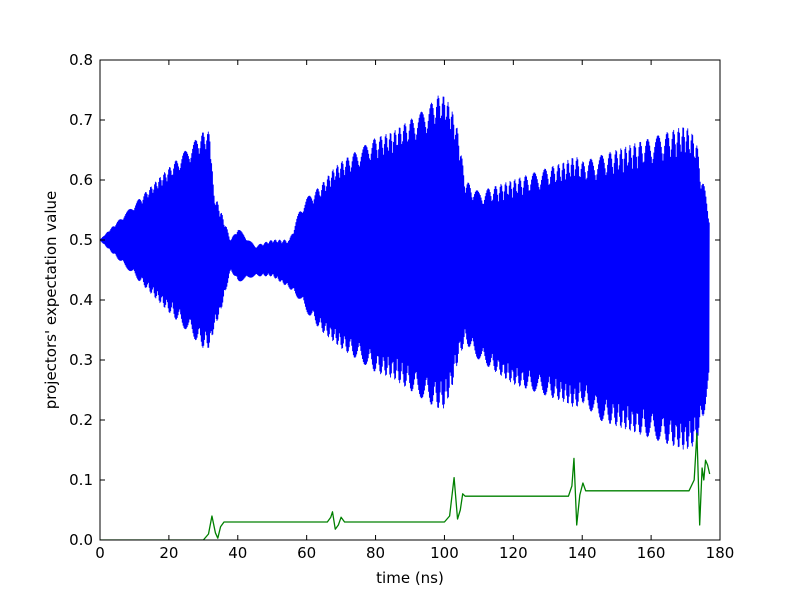  Describe the element at coordinates (81, 540) in the screenshot. I see `y-tick-label: 0.0` at that location.